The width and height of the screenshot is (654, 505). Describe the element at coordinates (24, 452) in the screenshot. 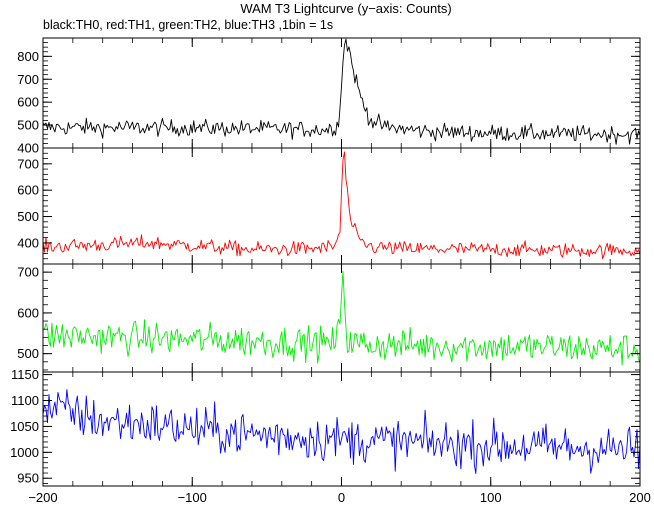

I see `y-tick-label-3-1: 1000` at that location.